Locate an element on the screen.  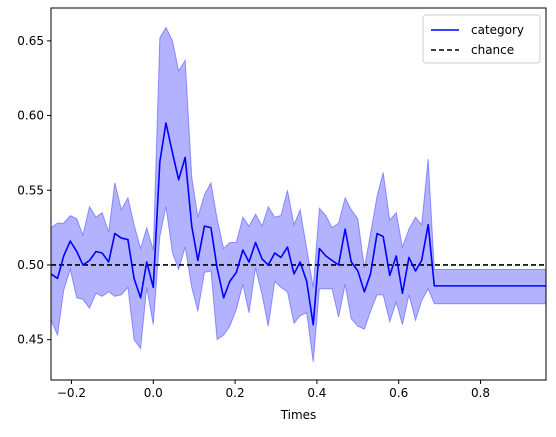
legend-chance-label: chance is located at coordinates (492, 50).